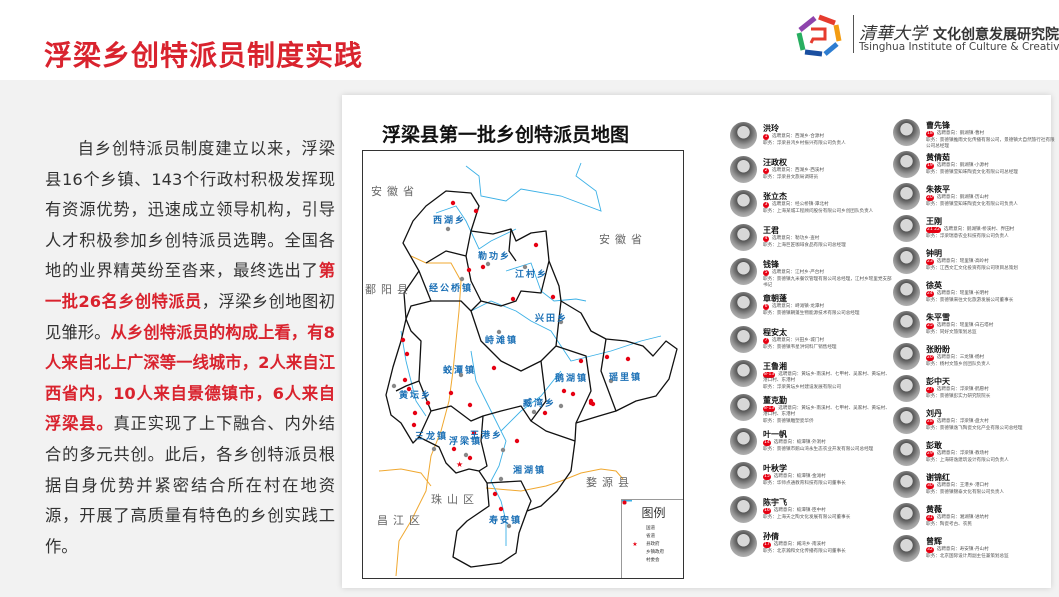 This screenshot has width=1059, height=597. What do you see at coordinates (623, 239) in the screenshot?
I see `neighbor-label: 安徽省` at bounding box center [623, 239].